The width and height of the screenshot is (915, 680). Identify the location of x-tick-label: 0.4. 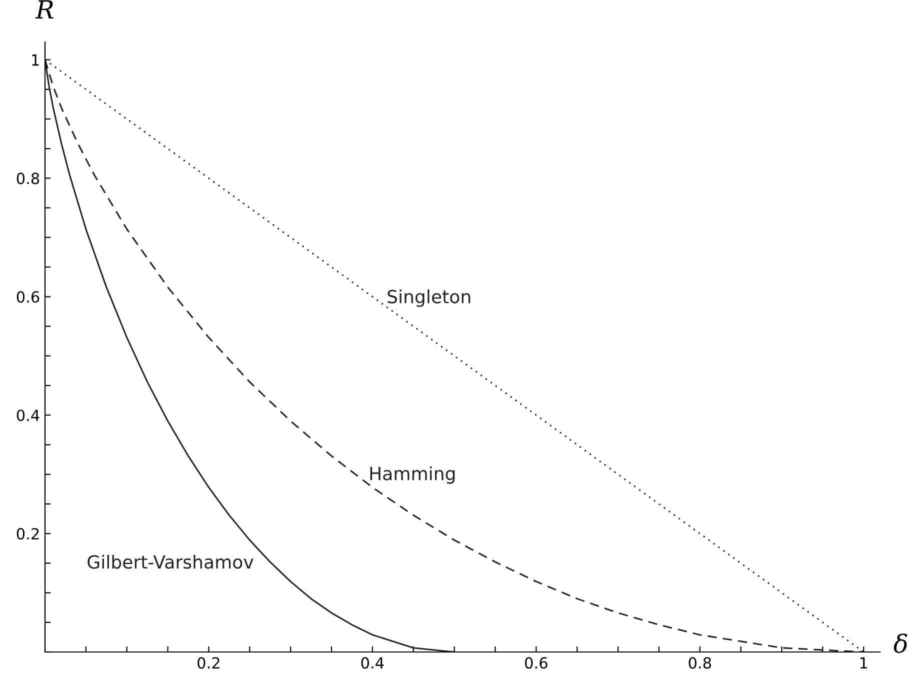
(372, 663).